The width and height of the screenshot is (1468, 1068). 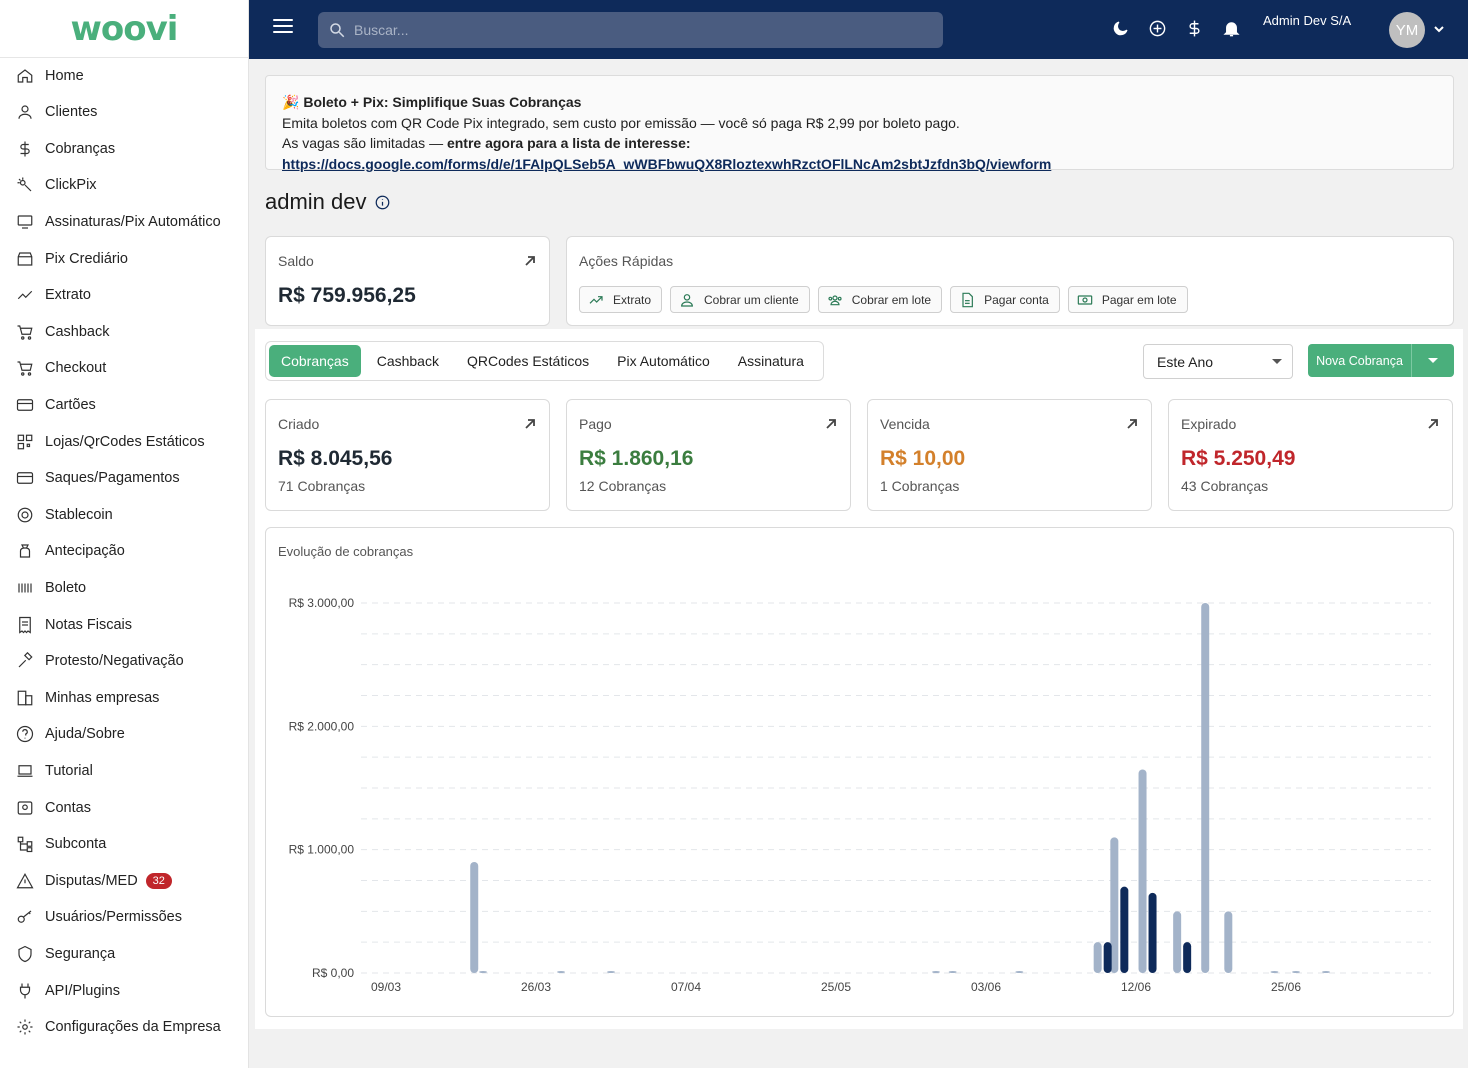 I want to click on sidebar-item-home: Home, so click(x=124, y=76).